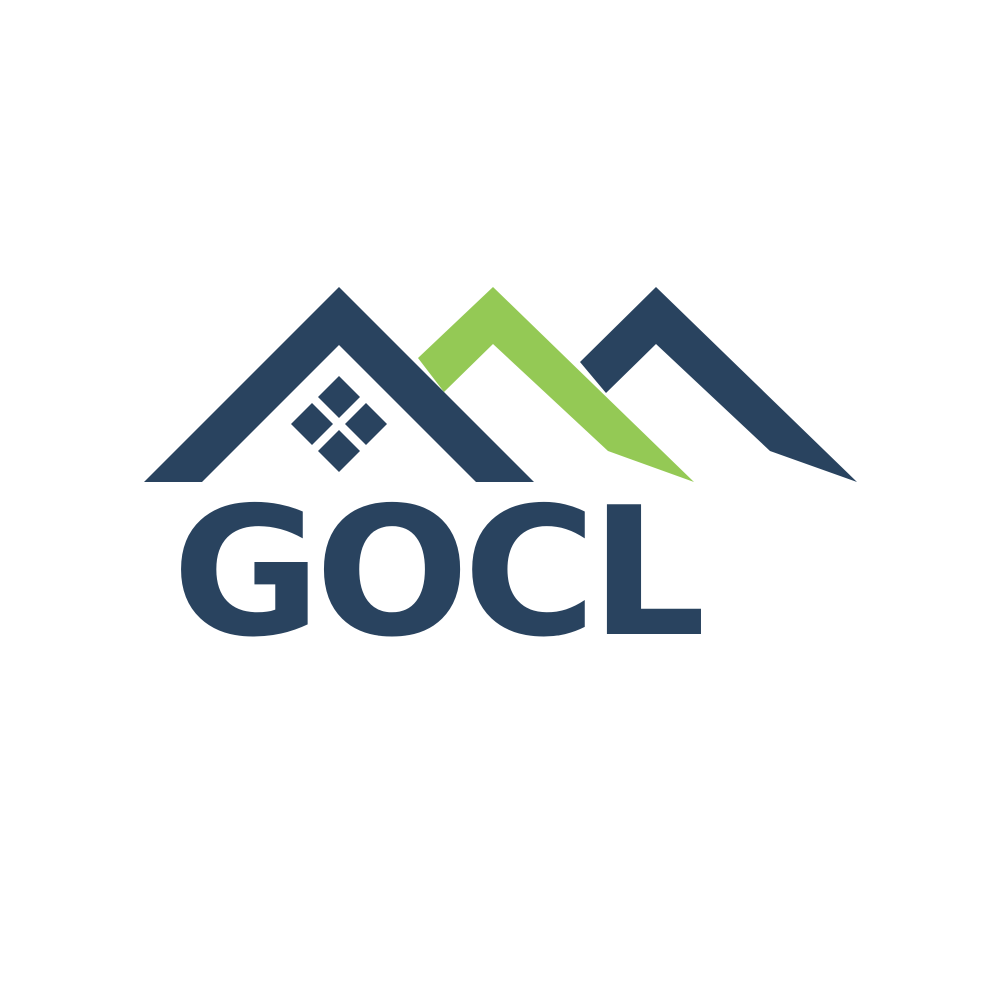 This screenshot has height=1000, width=1000. Describe the element at coordinates (718, 384) in the screenshot. I see `right-roof-icon` at that location.